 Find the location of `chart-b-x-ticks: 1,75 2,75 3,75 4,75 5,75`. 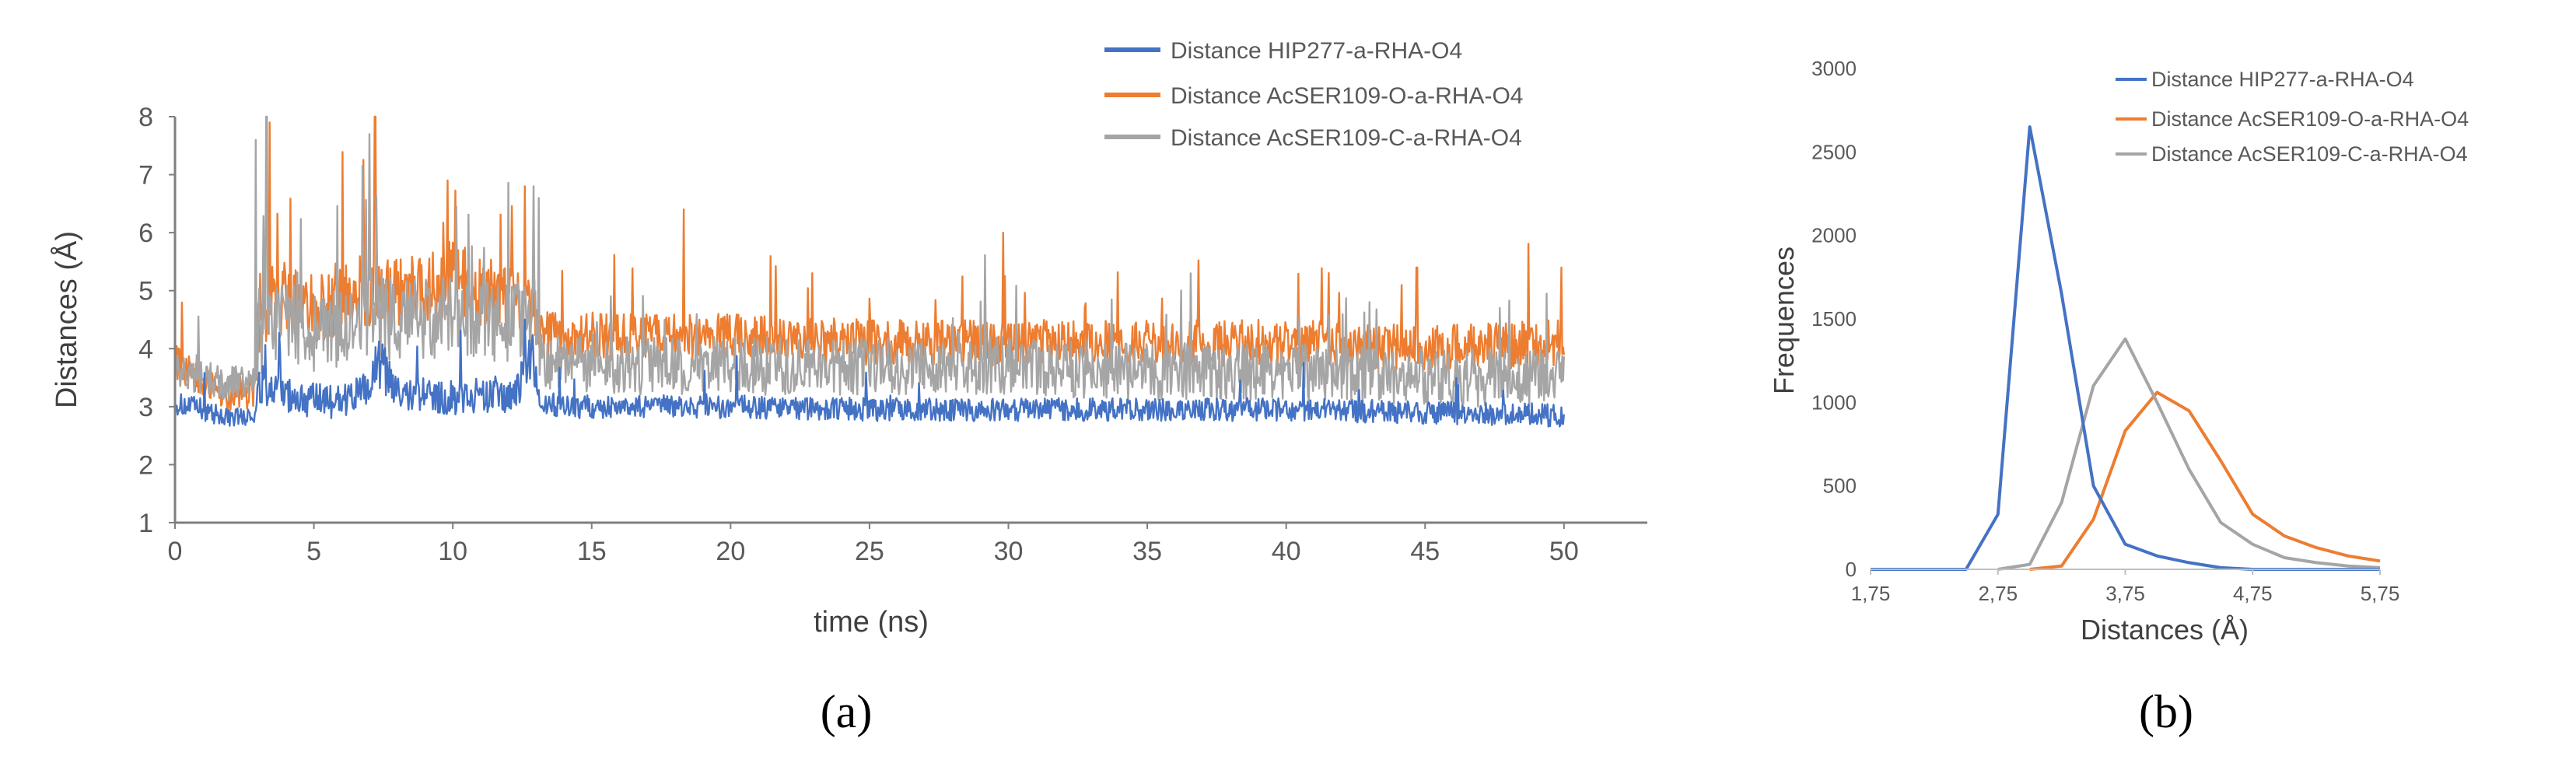

chart-b-x-ticks: 1,75 2,75 3,75 4,75 5,75 is located at coordinates (2126, 587).